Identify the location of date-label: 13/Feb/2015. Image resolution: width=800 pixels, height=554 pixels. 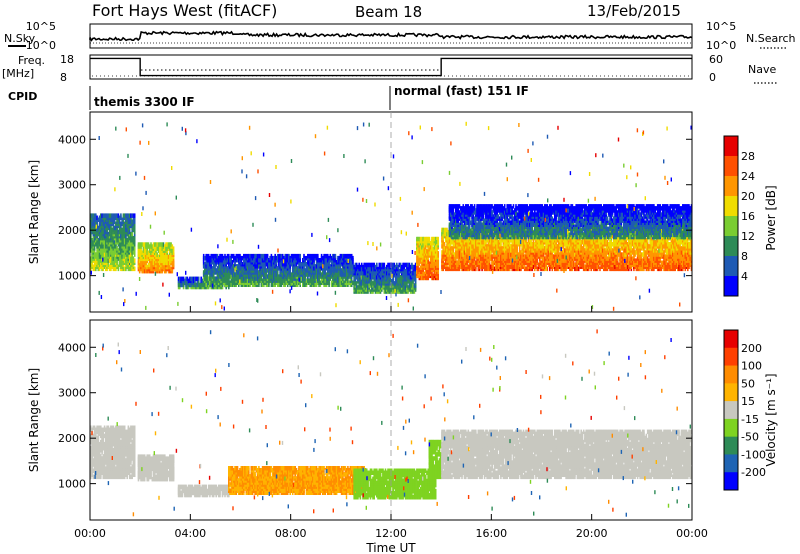
(634, 11).